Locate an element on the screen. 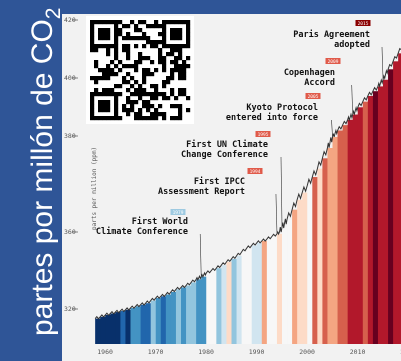  stripe-1983 is located at coordinates (224, 304).